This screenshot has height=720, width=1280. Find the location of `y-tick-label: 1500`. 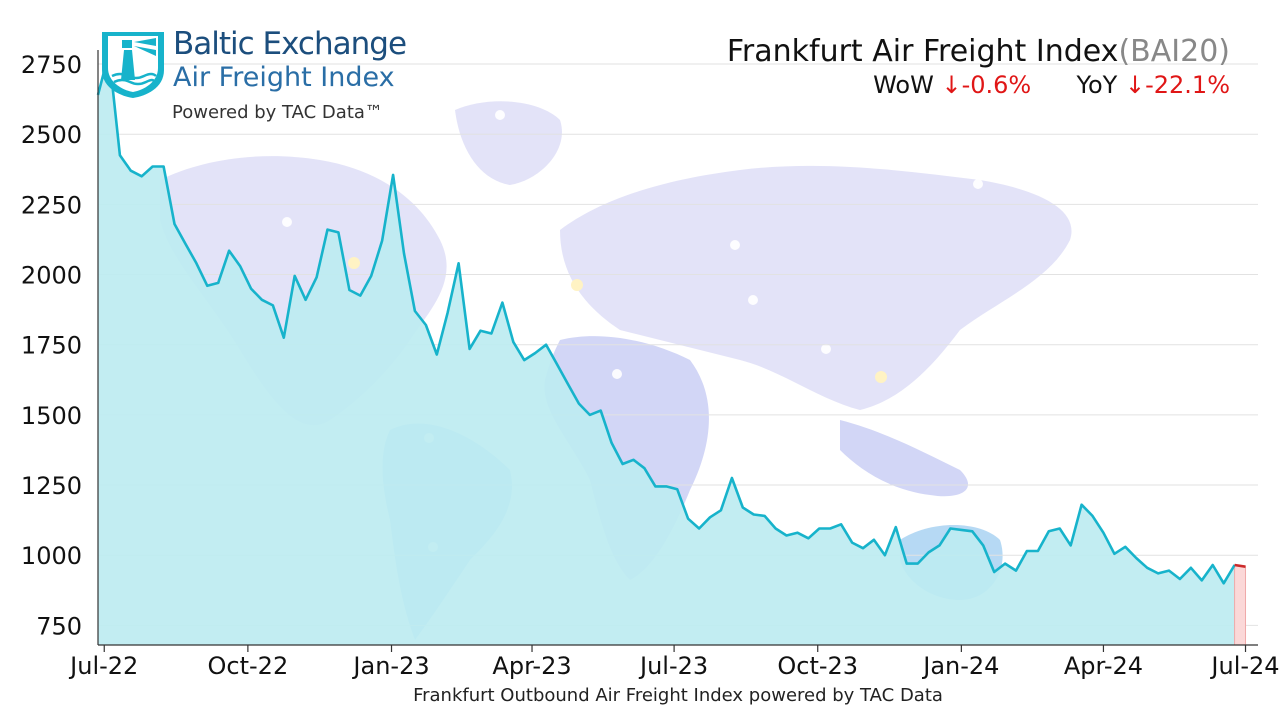

y-tick-label: 1500 is located at coordinates (51, 416).